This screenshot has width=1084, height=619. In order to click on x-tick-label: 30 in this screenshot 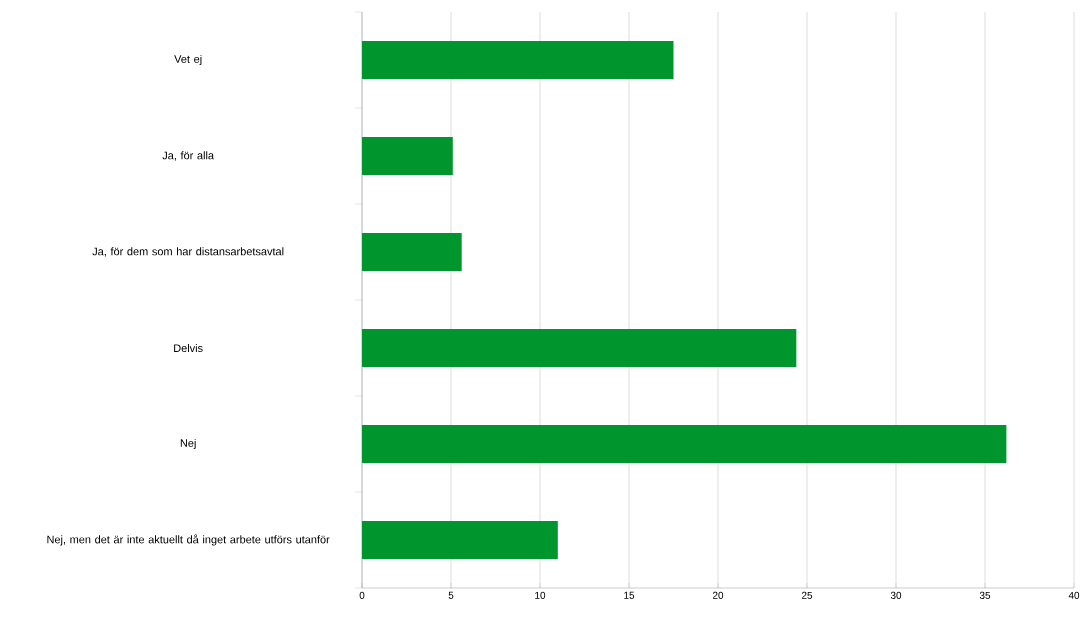, I will do `click(896, 595)`.